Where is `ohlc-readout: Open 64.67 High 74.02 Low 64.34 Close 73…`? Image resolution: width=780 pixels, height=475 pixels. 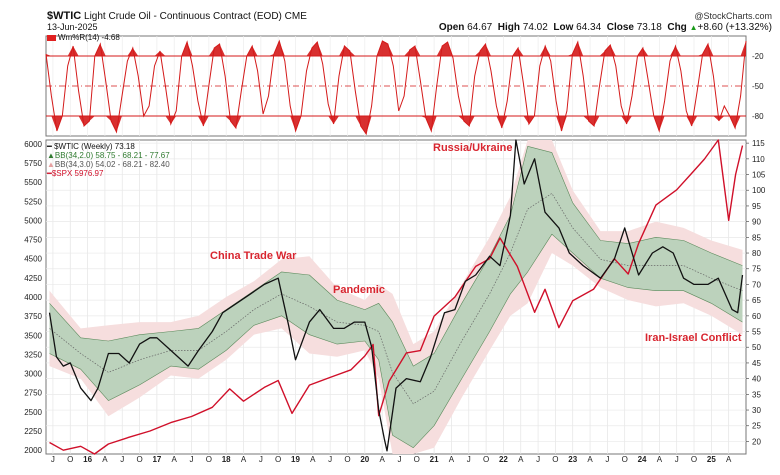 ohlc-readout: Open 64.67 High 74.02 Low 64.34 Close 73… is located at coordinates (605, 27).